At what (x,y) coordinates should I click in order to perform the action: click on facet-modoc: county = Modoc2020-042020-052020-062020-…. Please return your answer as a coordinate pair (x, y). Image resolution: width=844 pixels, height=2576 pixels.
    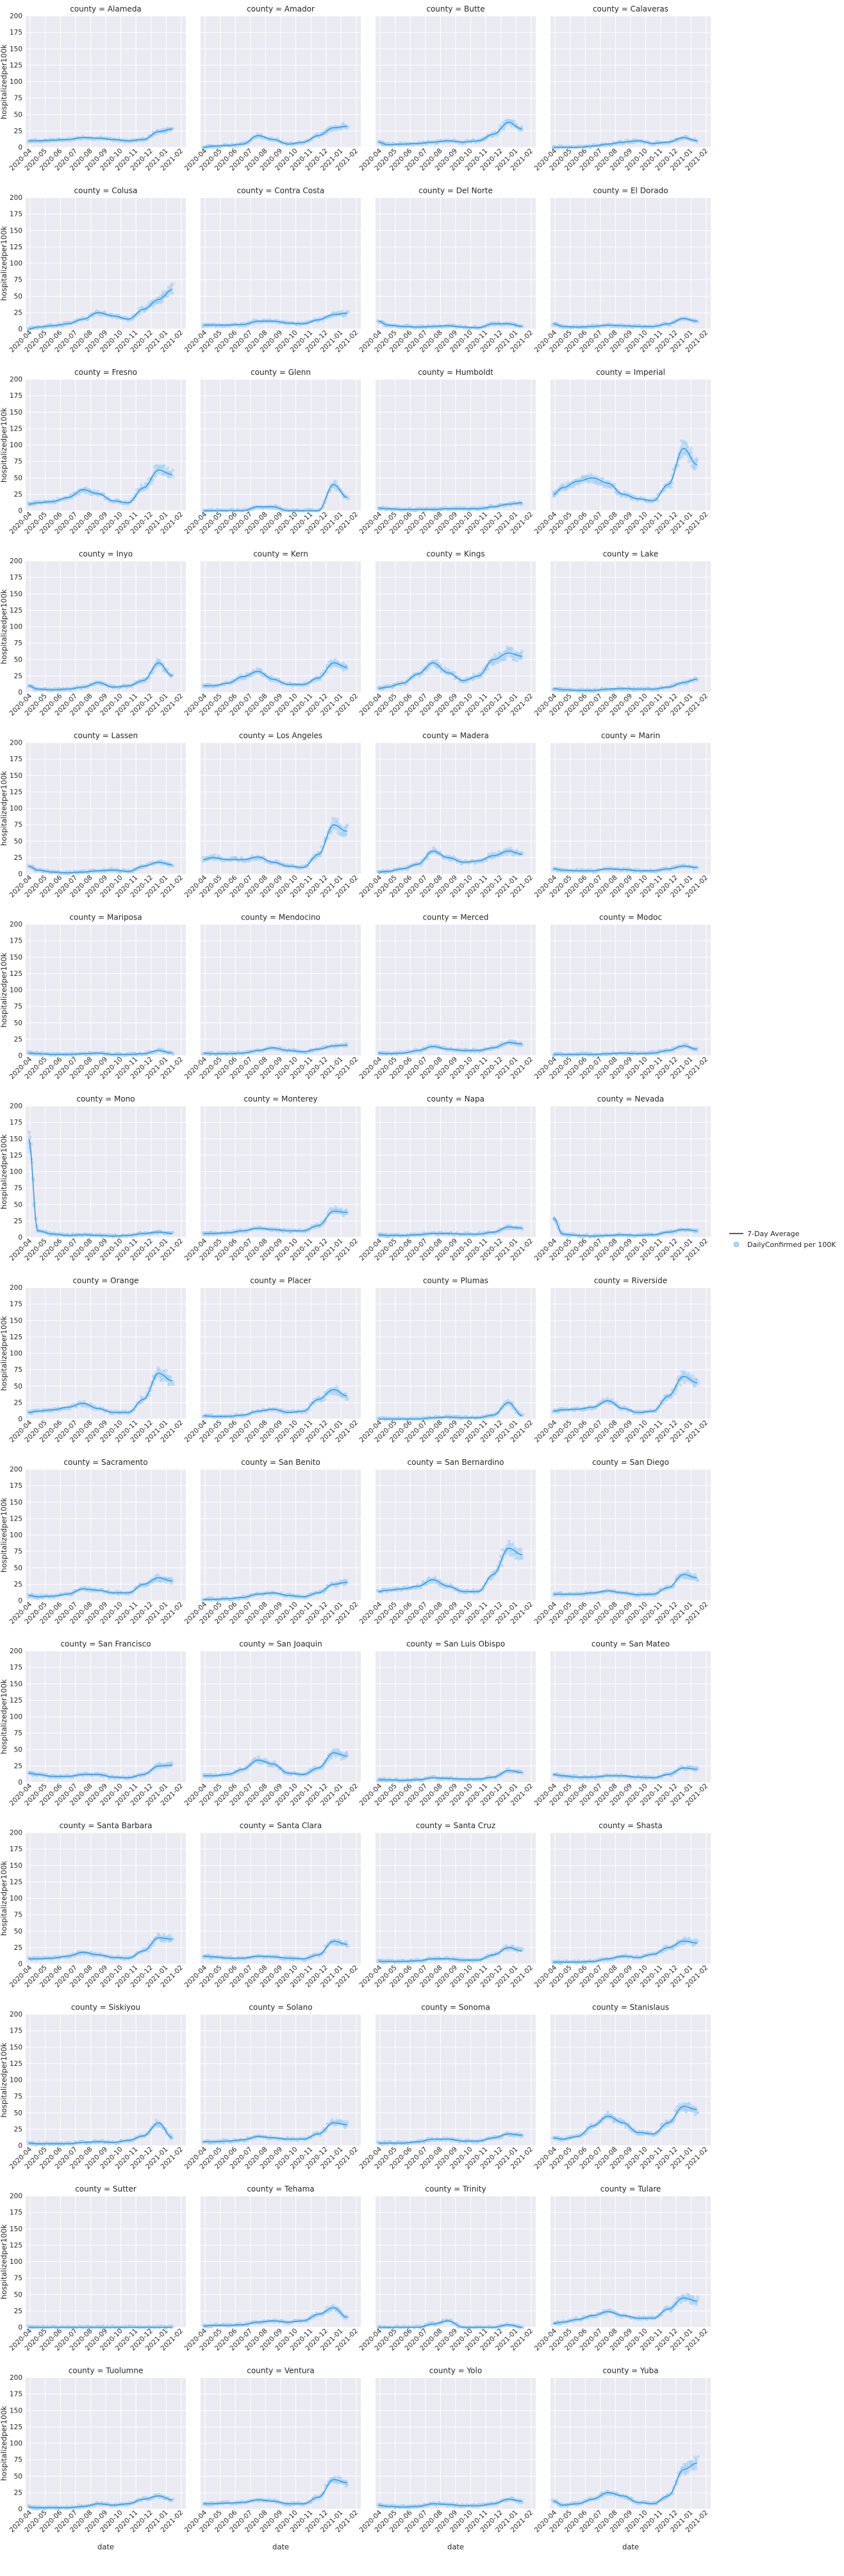
    Looking at the image, I should click on (622, 997).